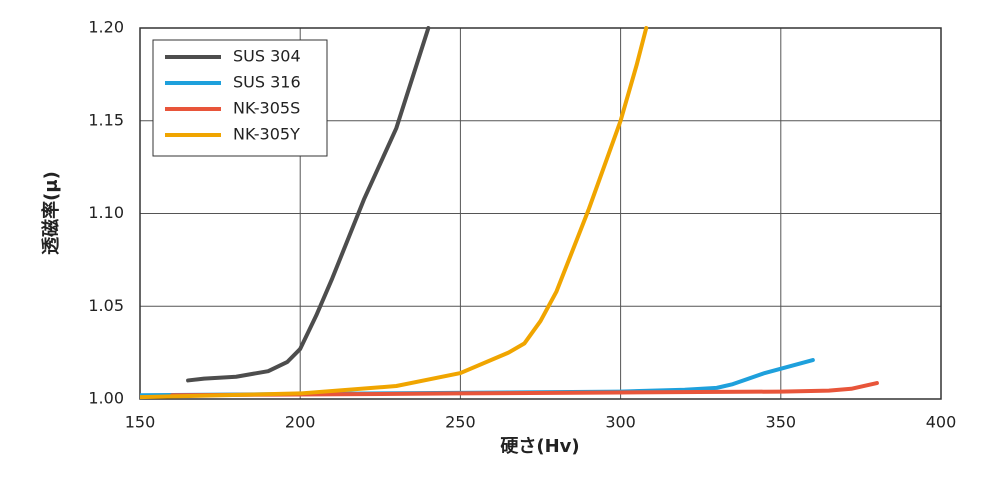 This screenshot has width=1000, height=480. I want to click on y-axis-title: 透磁率(μ), so click(51, 213).